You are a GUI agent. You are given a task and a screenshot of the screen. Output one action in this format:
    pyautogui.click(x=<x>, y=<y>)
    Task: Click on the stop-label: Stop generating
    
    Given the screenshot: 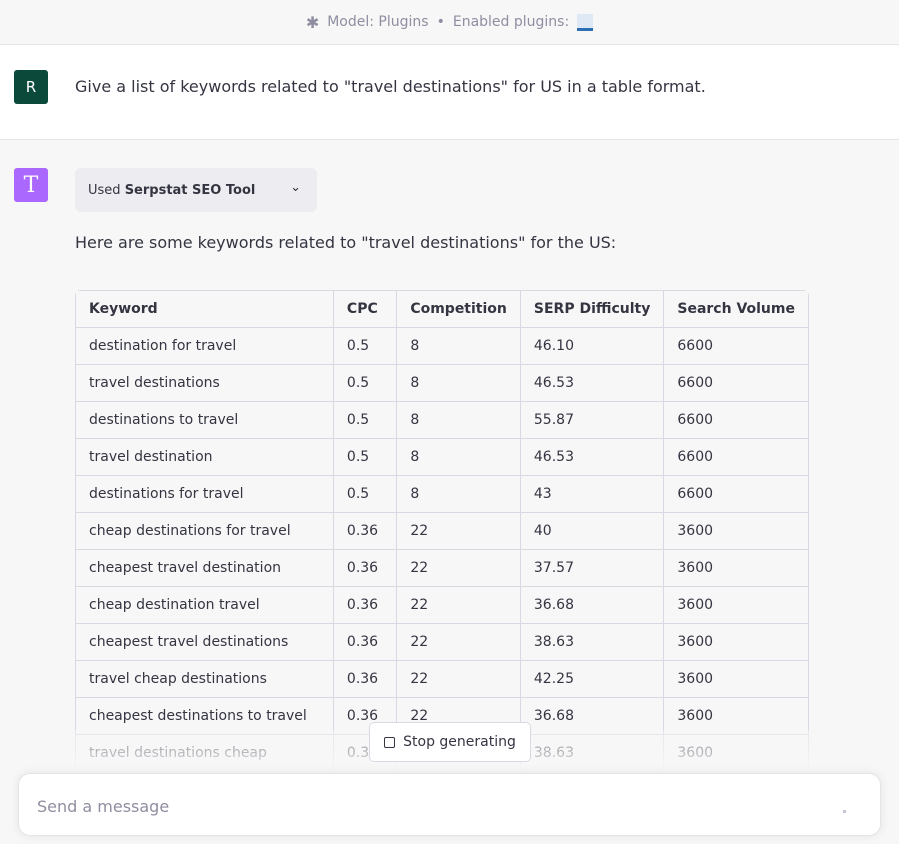 What is the action you would take?
    pyautogui.click(x=459, y=742)
    